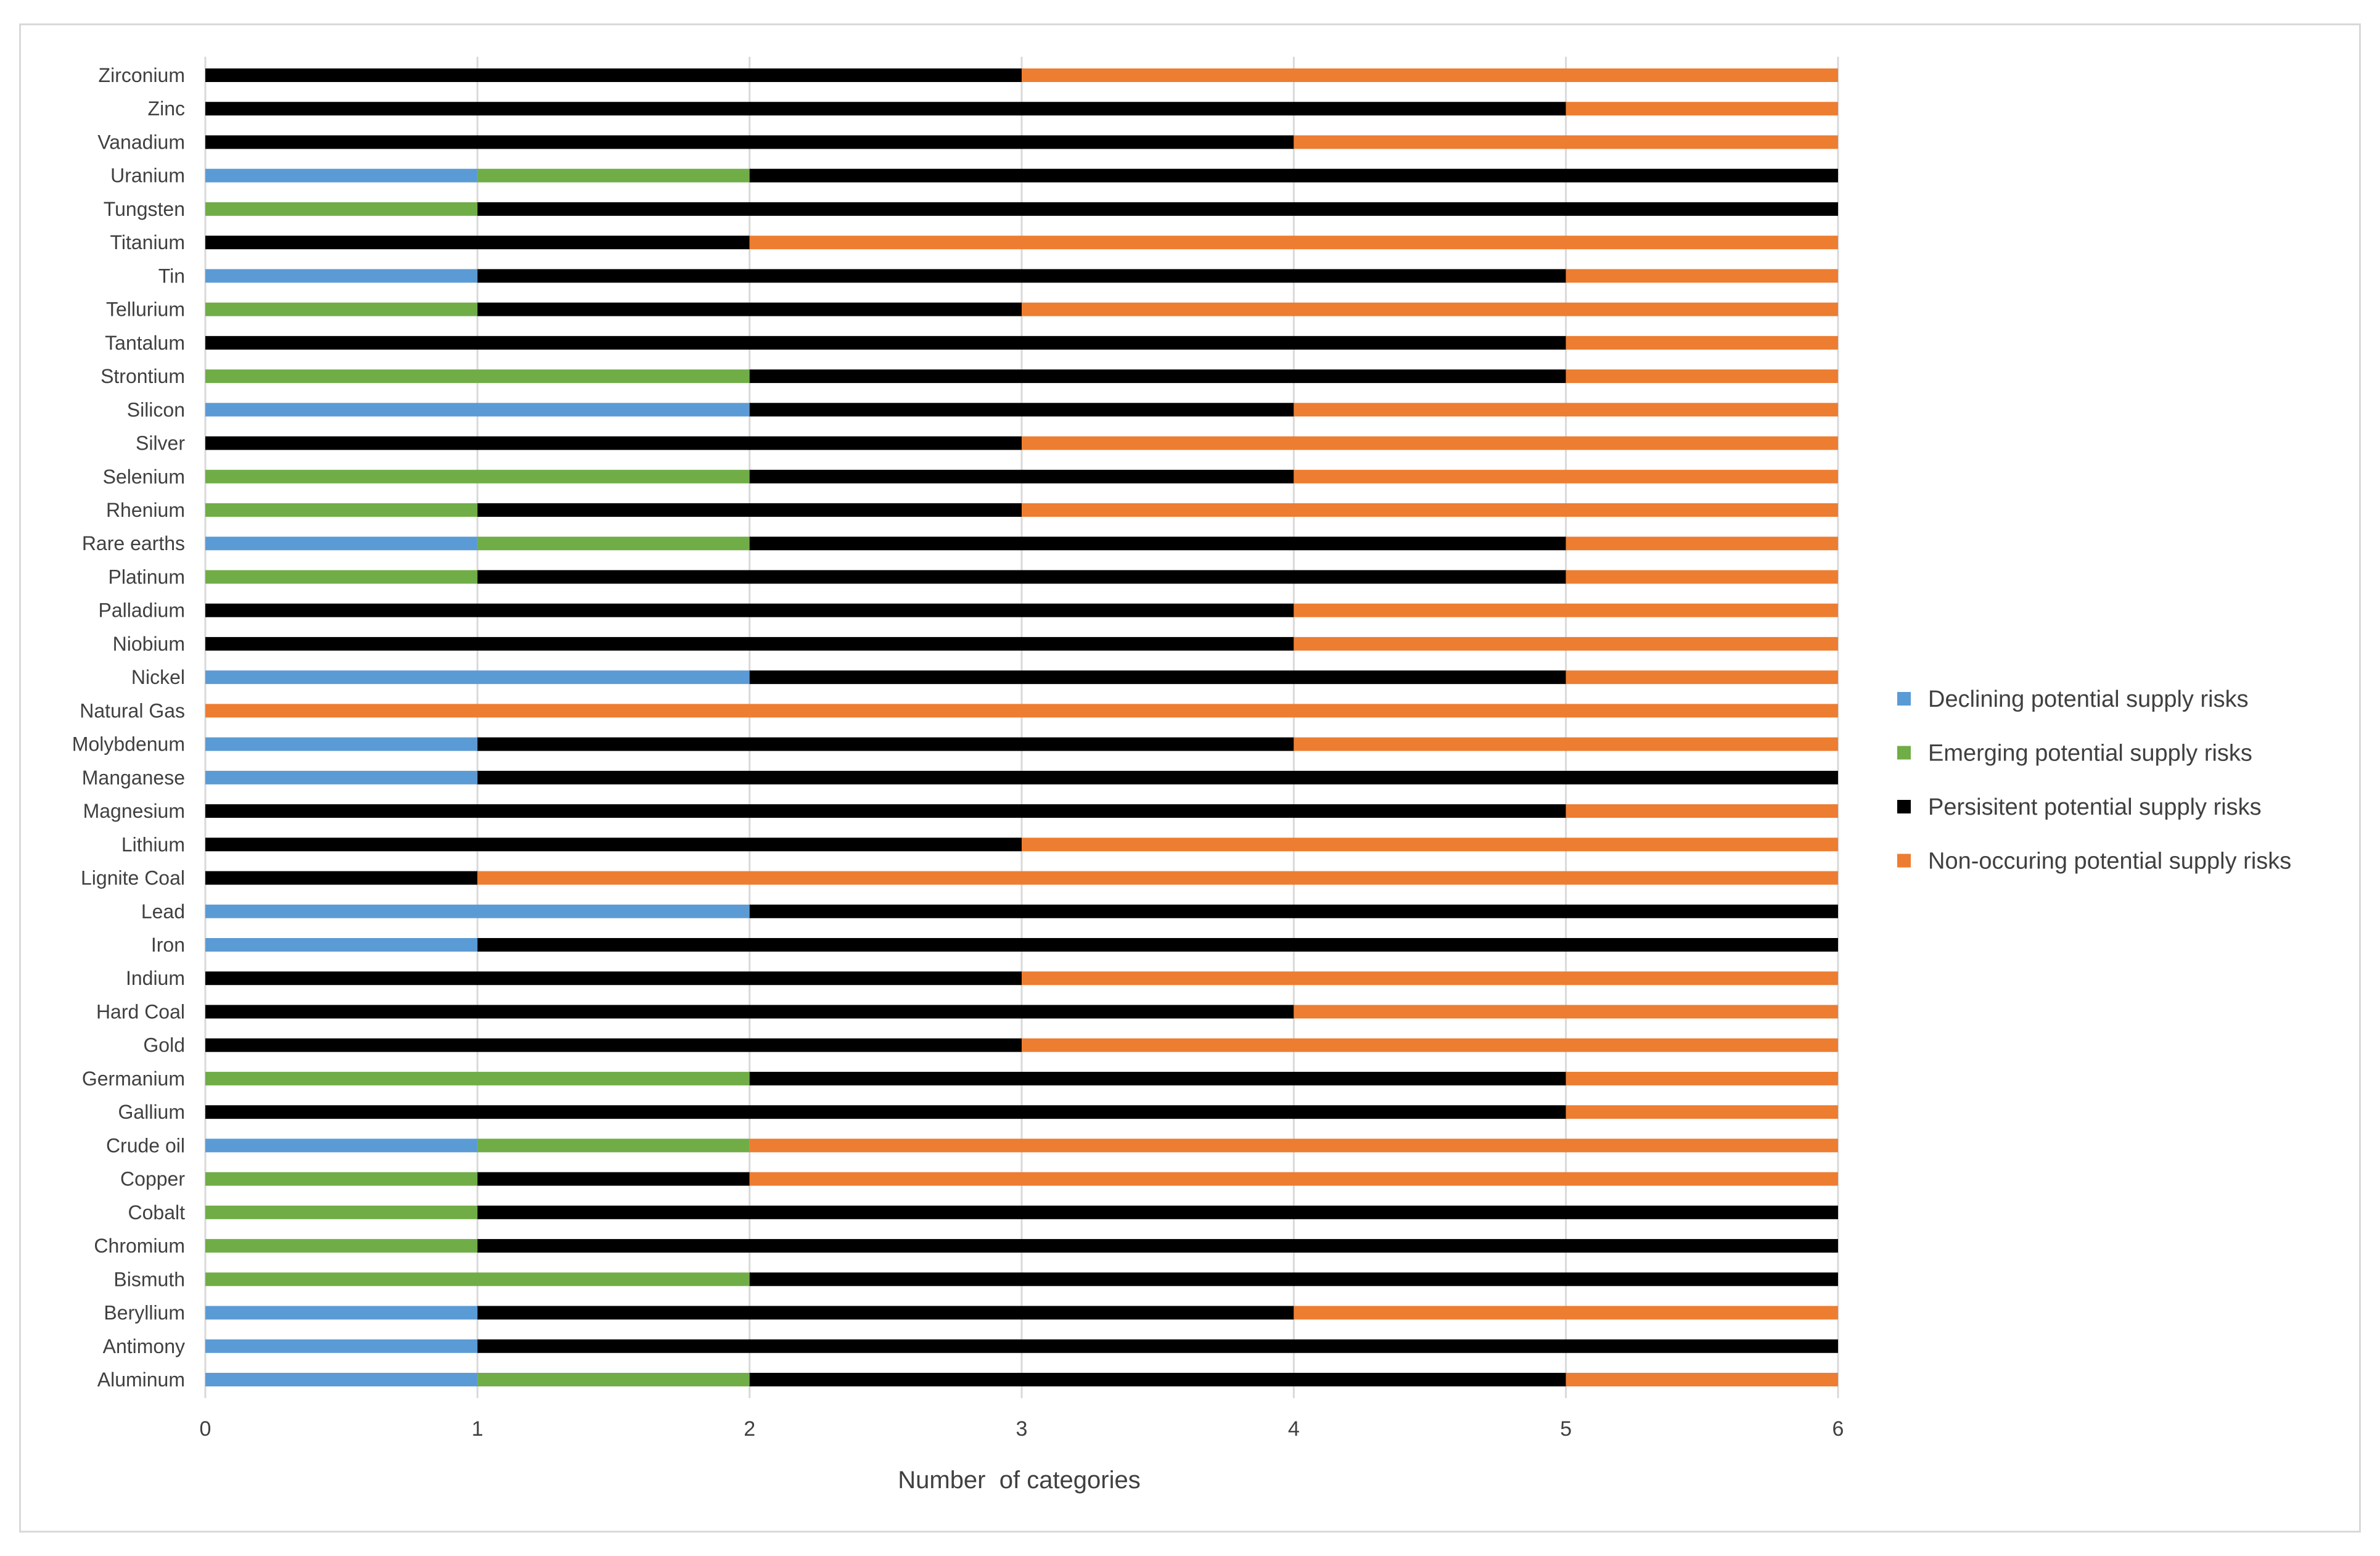 This screenshot has height=1556, width=2380. What do you see at coordinates (1021, 577) in the screenshot?
I see `bar-platinum-s2` at bounding box center [1021, 577].